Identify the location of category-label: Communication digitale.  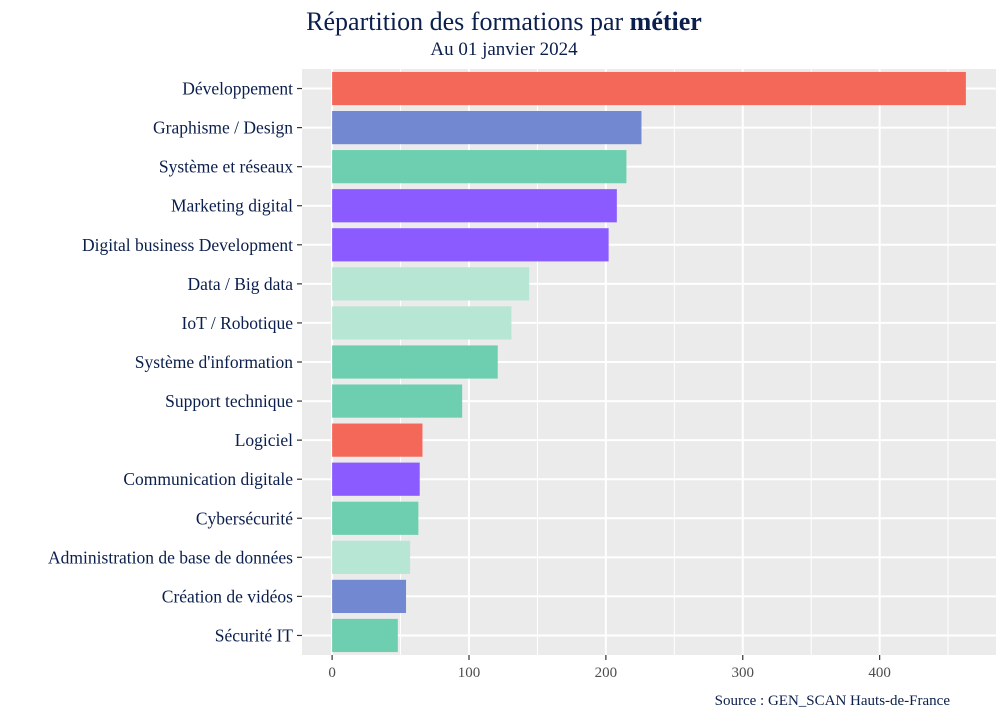
(208, 479).